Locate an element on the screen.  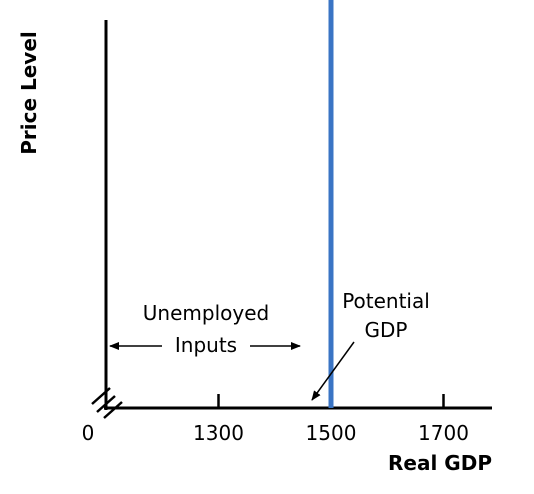
potential-gdp-label-line1: Potential is located at coordinates (386, 301).